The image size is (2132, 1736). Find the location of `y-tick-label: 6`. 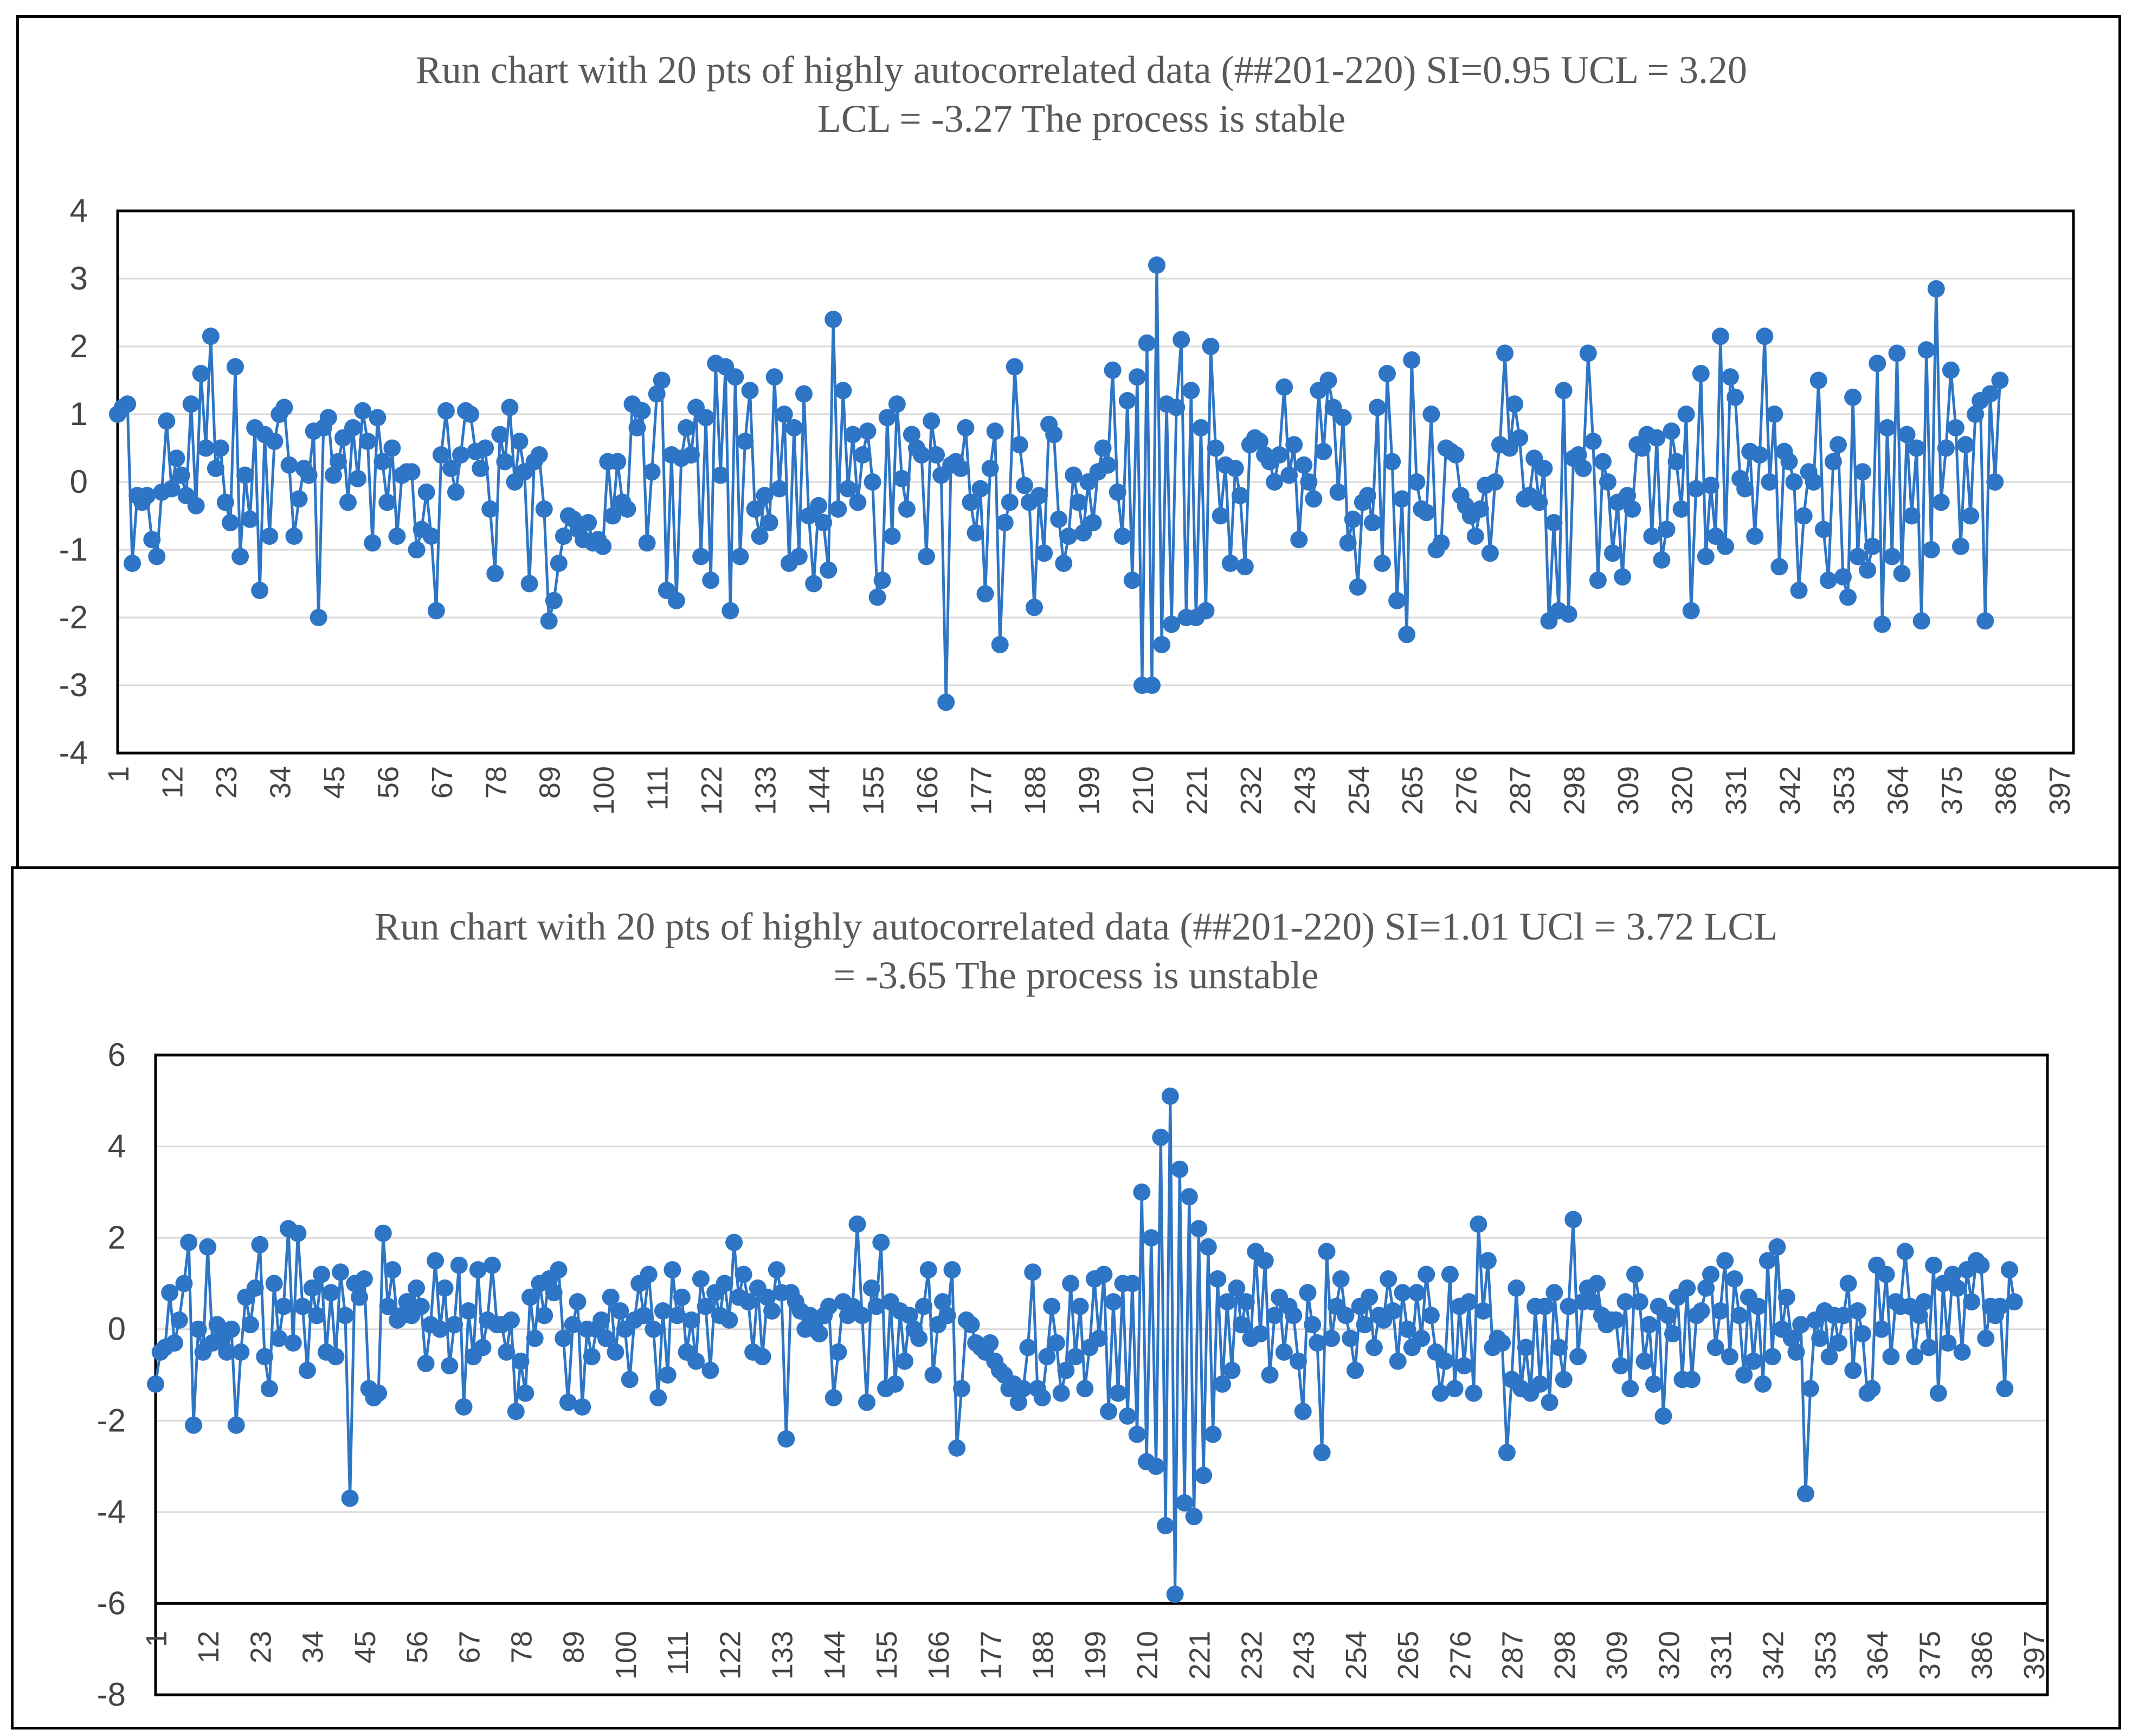

y-tick-label: 6 is located at coordinates (117, 1055).